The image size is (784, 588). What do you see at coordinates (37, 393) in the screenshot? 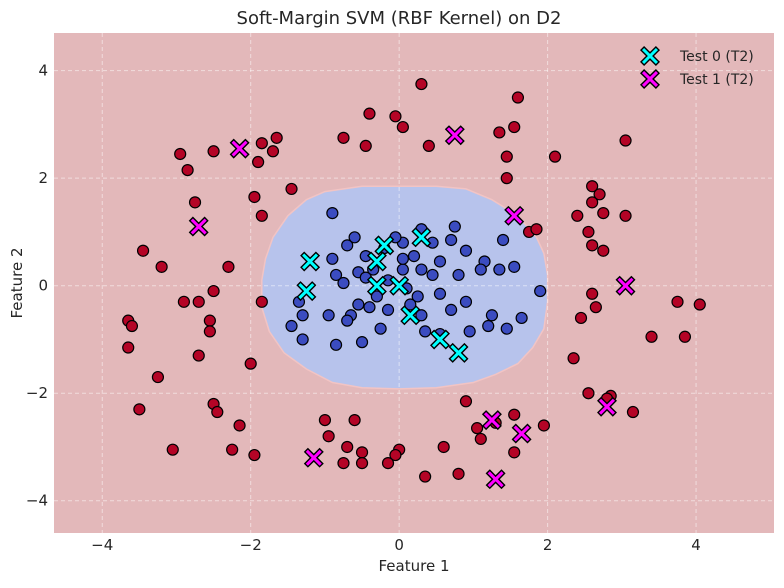
I see `y-tick-label: −2` at bounding box center [37, 393].